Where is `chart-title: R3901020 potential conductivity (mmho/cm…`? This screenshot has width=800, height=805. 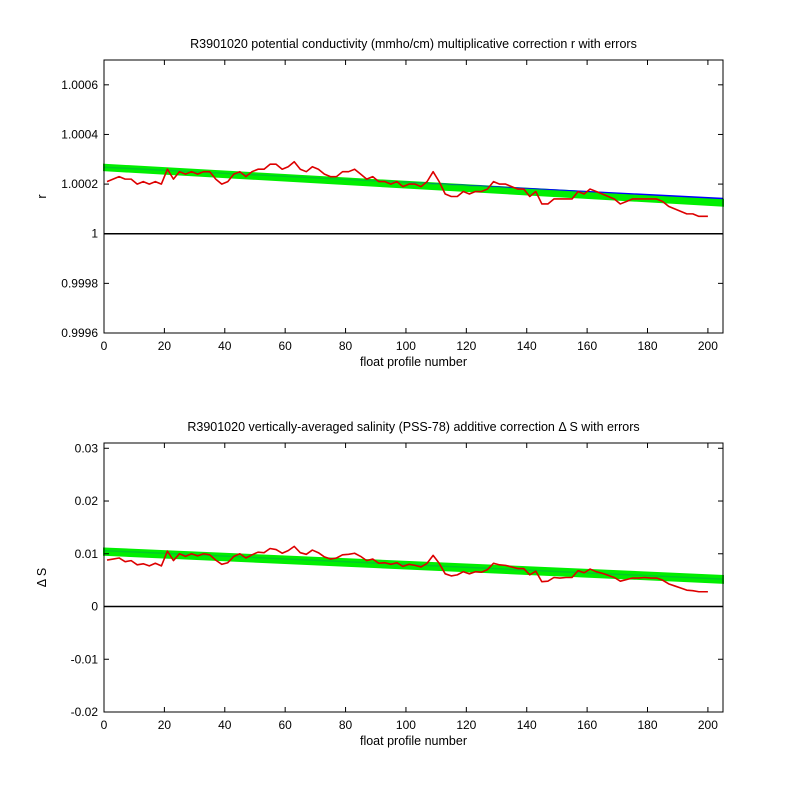
chart-title: R3901020 potential conductivity (mmho/cm… is located at coordinates (413, 44).